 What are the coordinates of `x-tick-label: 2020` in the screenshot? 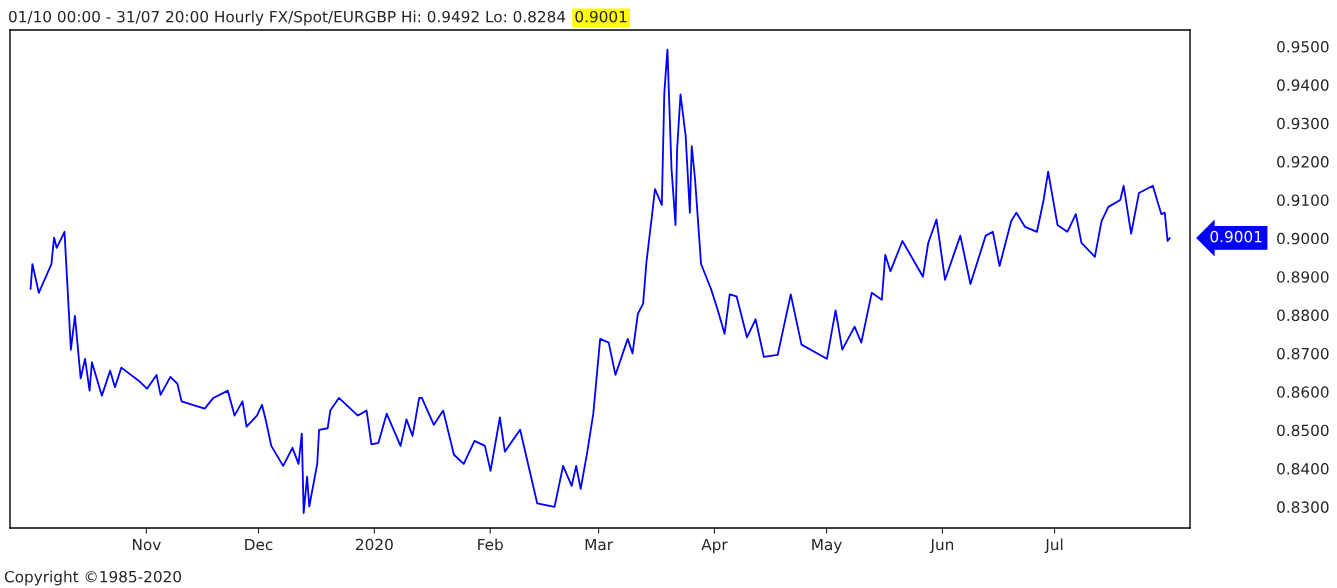 It's located at (374, 544).